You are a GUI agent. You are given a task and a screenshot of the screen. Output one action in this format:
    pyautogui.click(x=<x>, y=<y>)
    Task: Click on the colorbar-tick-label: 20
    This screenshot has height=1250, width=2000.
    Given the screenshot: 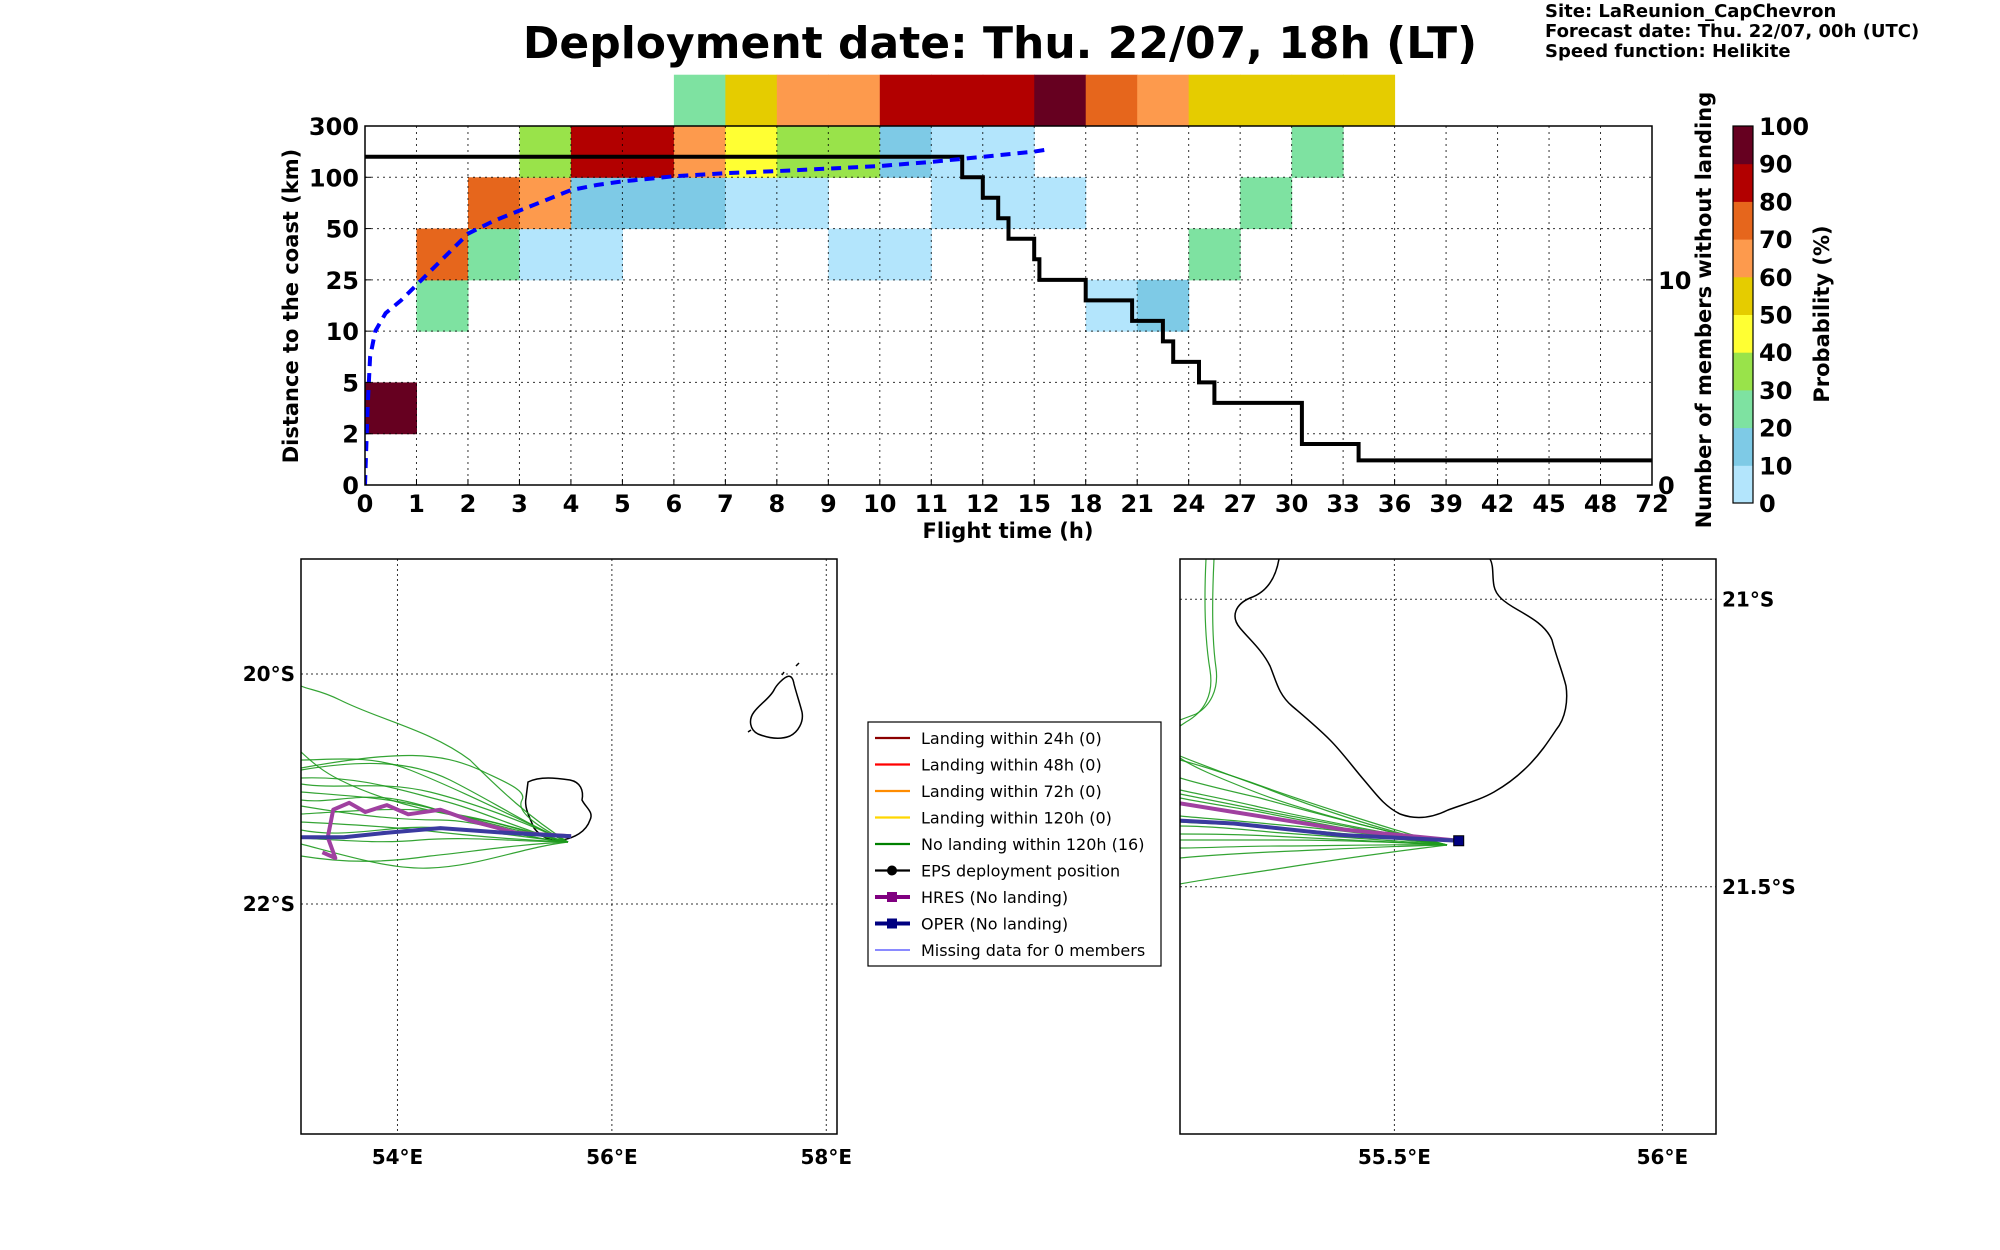 What is the action you would take?
    pyautogui.click(x=1775, y=429)
    